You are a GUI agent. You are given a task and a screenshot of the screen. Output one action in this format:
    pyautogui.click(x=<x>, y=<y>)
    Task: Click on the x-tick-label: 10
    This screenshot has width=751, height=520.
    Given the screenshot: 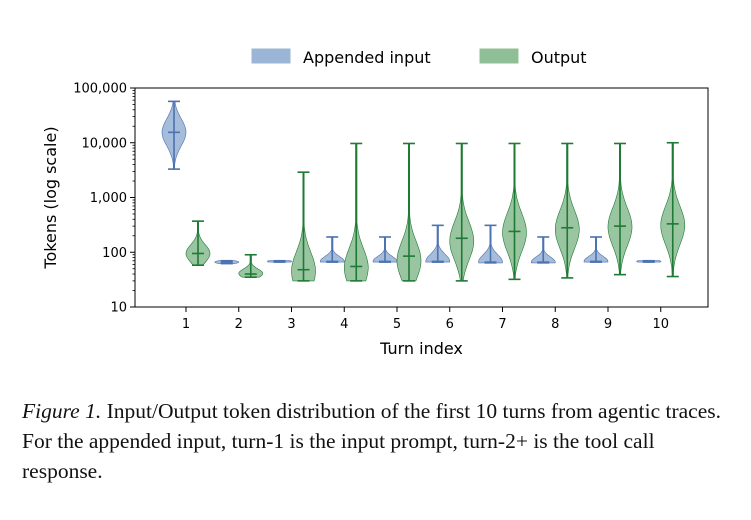 What is the action you would take?
    pyautogui.click(x=660, y=324)
    